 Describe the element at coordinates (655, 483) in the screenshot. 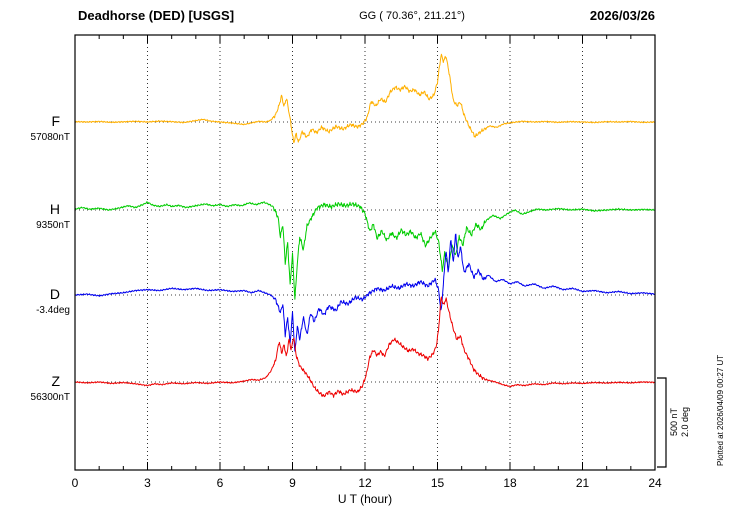

I see `x-tick-label: 24` at that location.